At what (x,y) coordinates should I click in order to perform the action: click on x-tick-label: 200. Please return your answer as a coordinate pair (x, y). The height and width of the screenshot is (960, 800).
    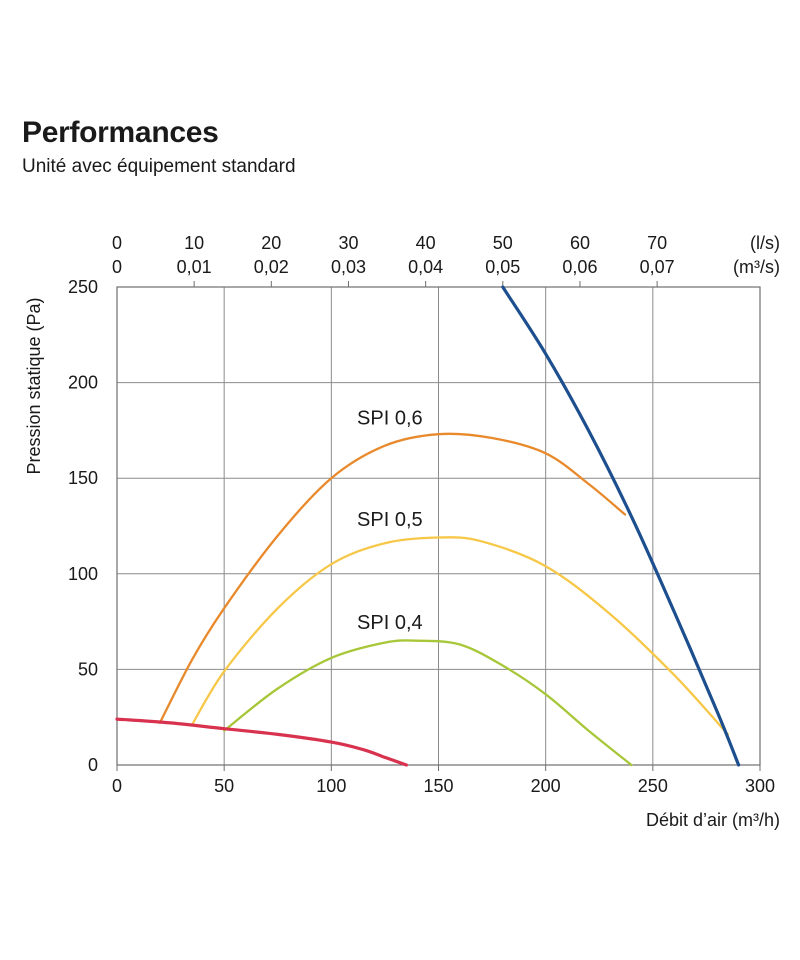
    Looking at the image, I should click on (546, 786).